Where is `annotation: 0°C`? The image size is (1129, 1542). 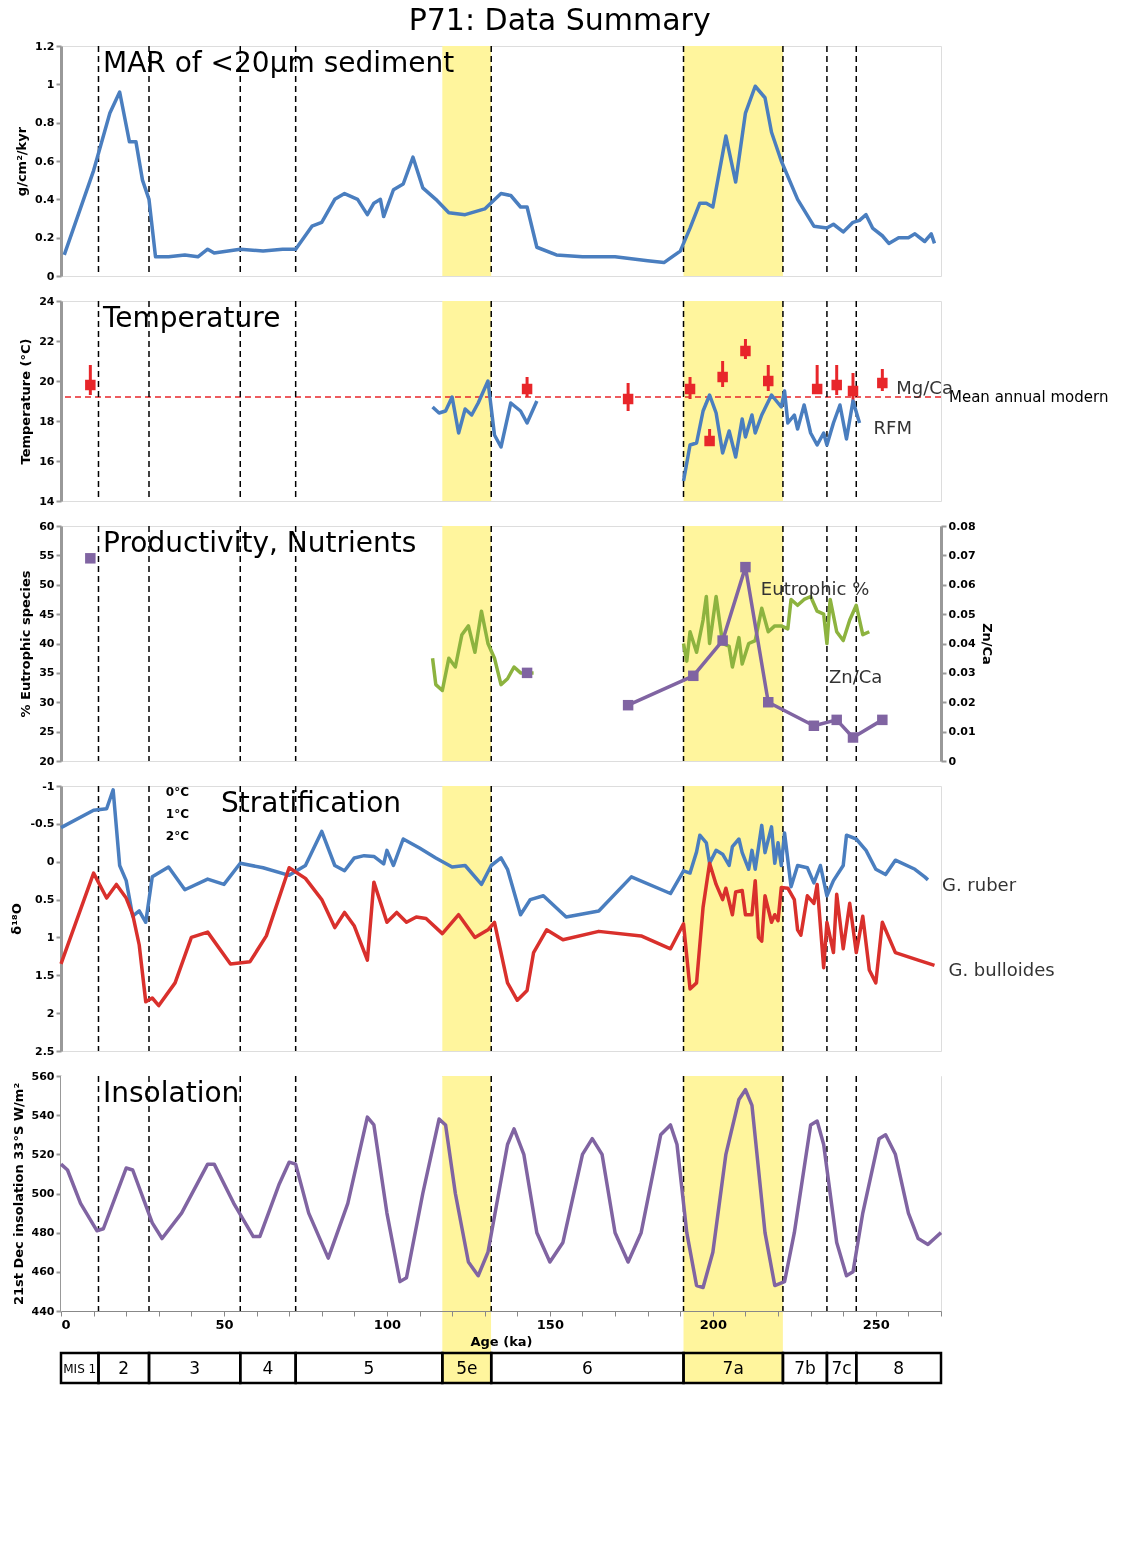
annotation: 0°C is located at coordinates (177, 792).